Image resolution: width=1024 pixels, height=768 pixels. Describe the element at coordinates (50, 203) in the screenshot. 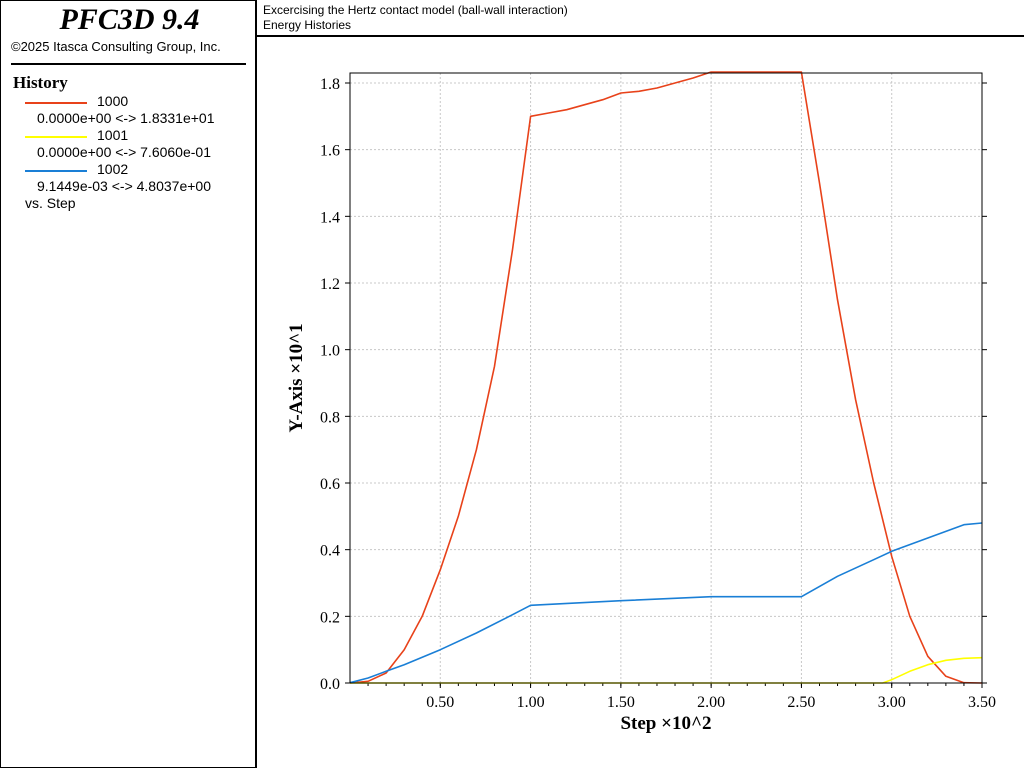

I see `vs-label: vs. Step` at that location.